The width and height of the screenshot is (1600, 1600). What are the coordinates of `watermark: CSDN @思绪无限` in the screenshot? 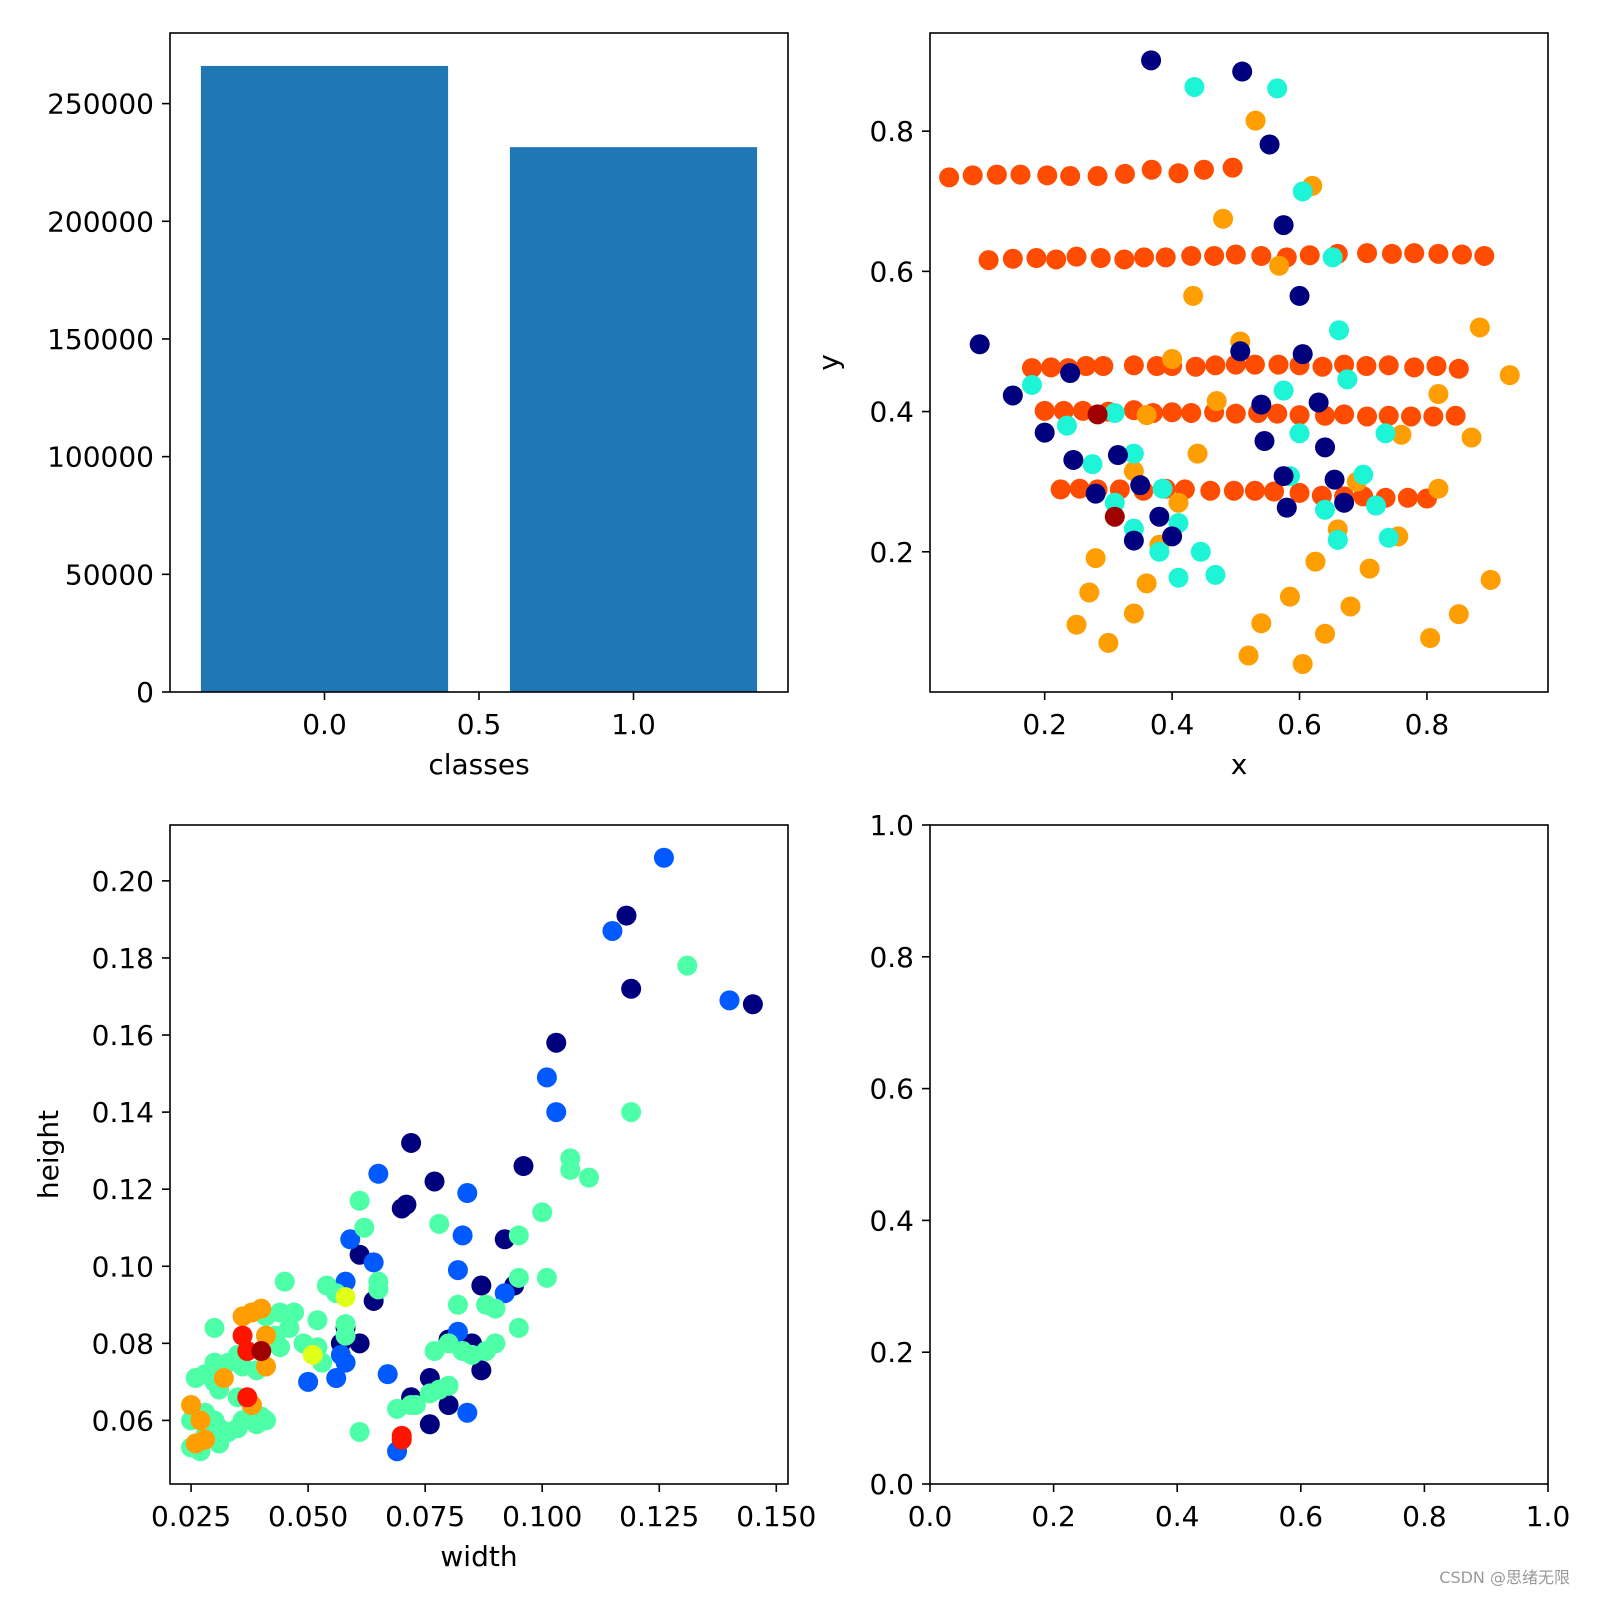 It's located at (1504, 1577).